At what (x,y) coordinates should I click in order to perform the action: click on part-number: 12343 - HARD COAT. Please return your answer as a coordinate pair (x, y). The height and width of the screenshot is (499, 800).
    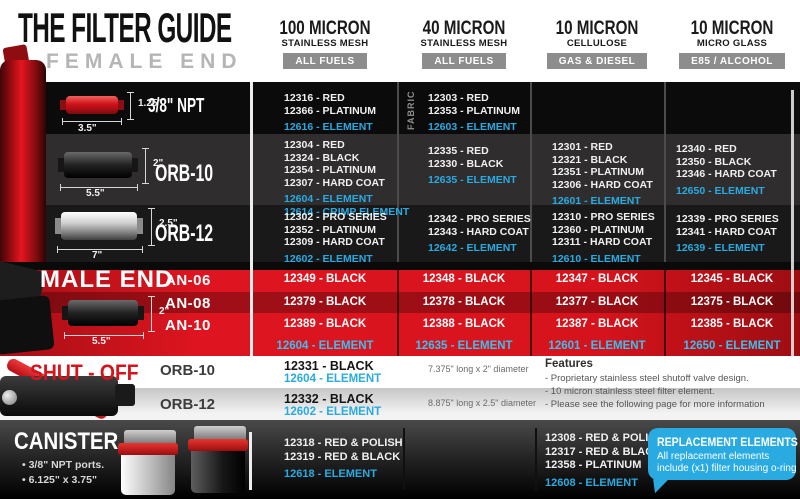
    Looking at the image, I should click on (478, 231).